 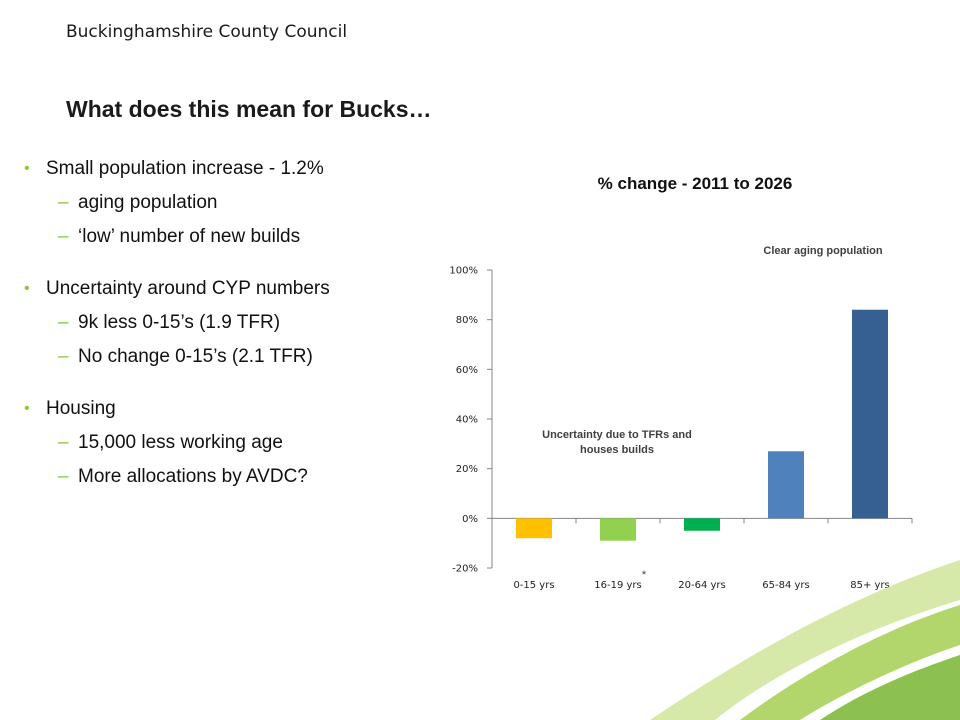 What do you see at coordinates (467, 420) in the screenshot?
I see `y-tick-label: 40%` at bounding box center [467, 420].